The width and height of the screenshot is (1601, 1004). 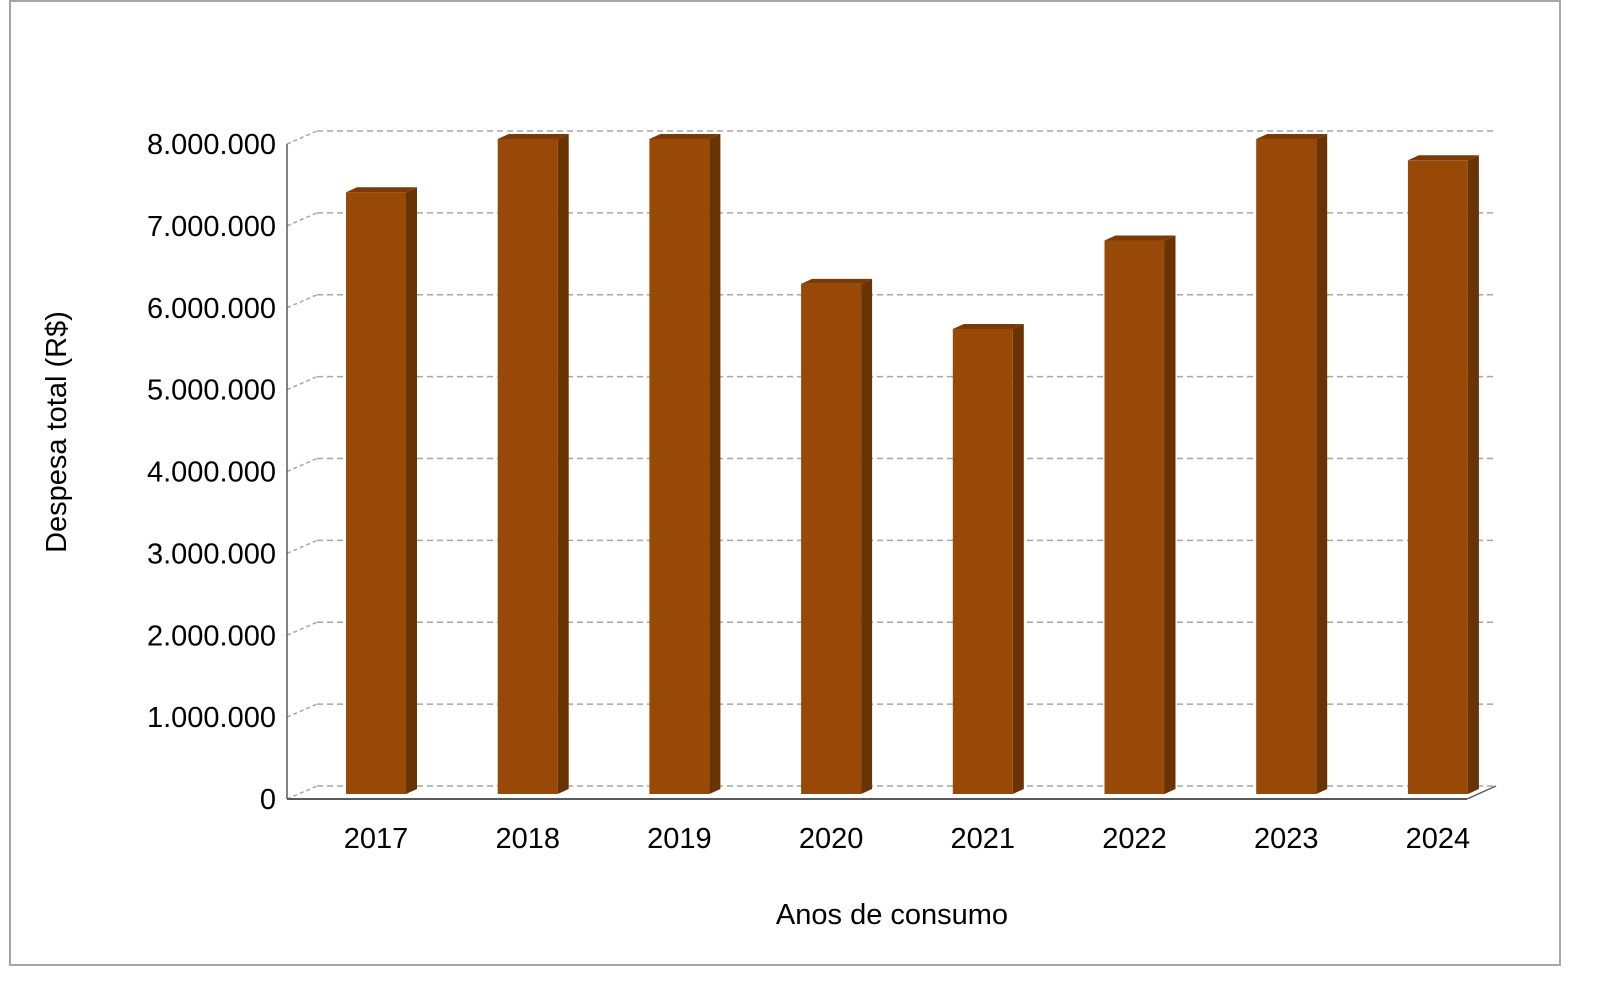 I want to click on y-tick-label: 8.000.000, so click(x=211, y=145).